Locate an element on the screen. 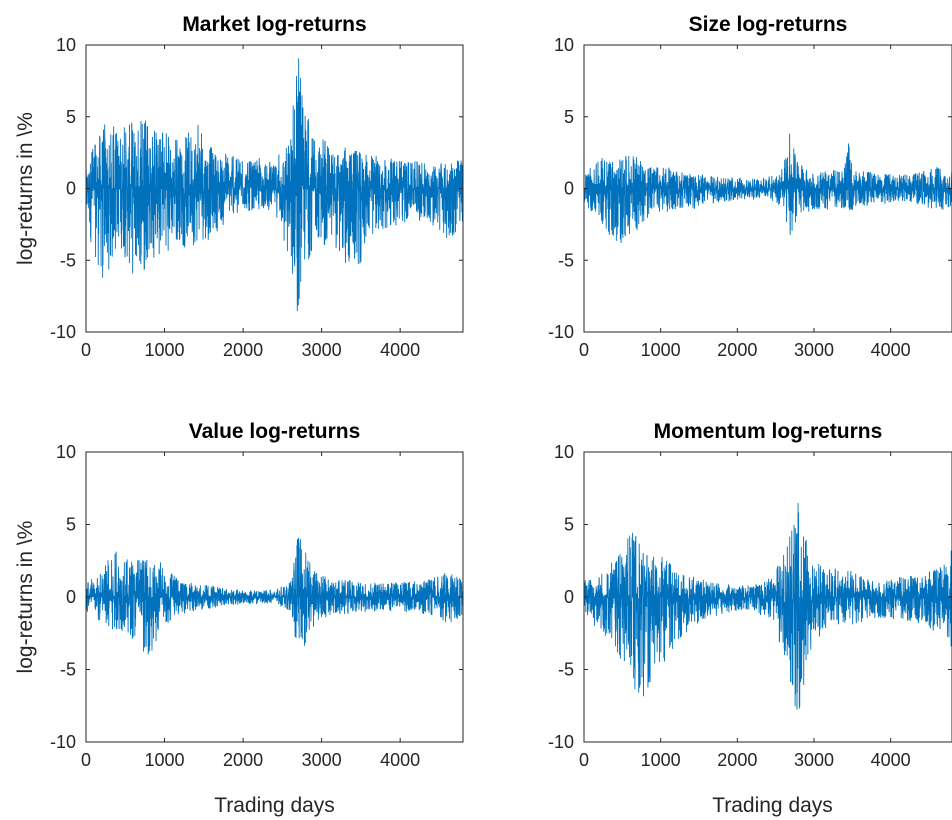  chart-title: Size log-returns is located at coordinates (768, 24).